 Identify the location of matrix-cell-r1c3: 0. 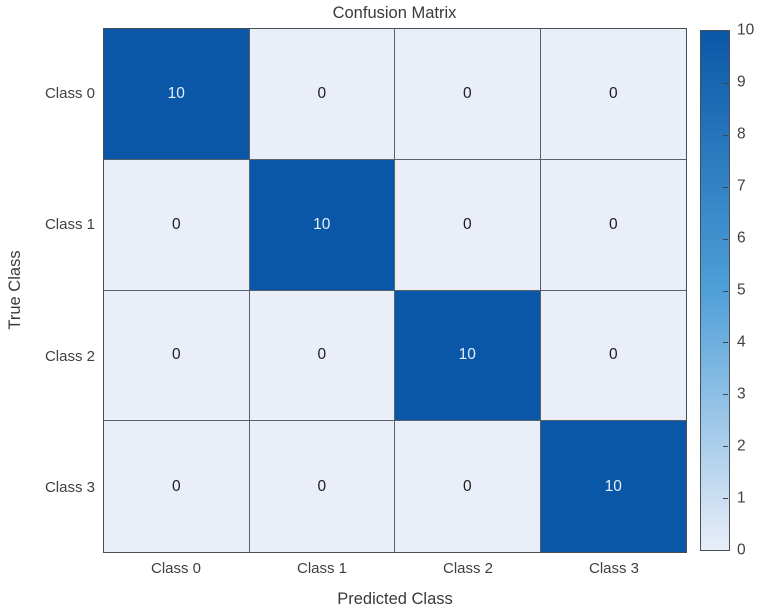
(613, 225).